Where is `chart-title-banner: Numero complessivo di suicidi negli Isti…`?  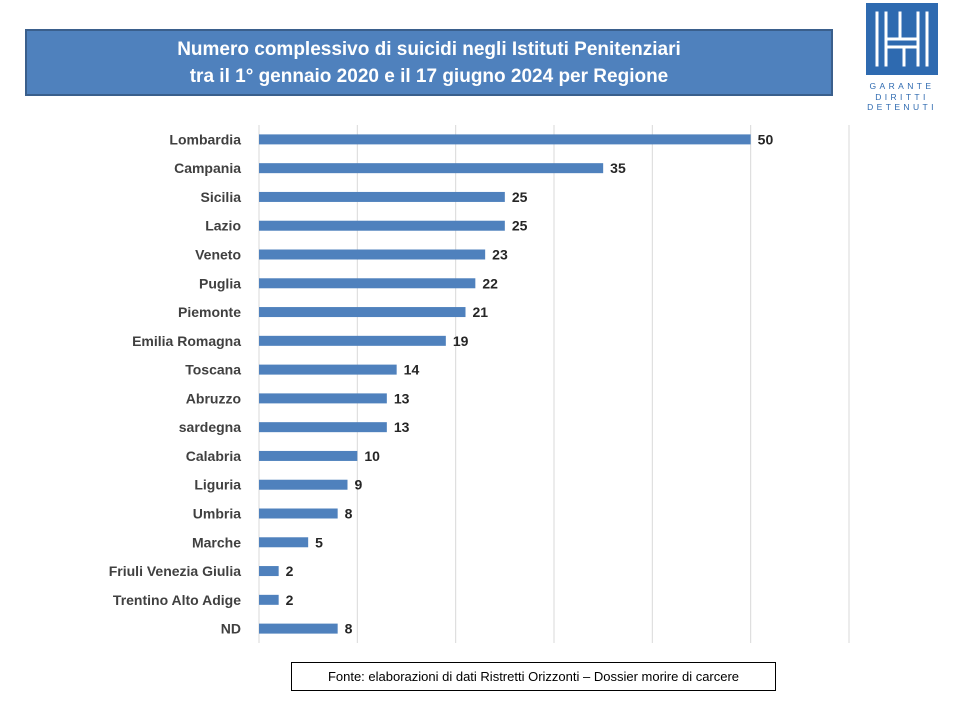 chart-title-banner: Numero complessivo di suicidi negli Isti… is located at coordinates (429, 62).